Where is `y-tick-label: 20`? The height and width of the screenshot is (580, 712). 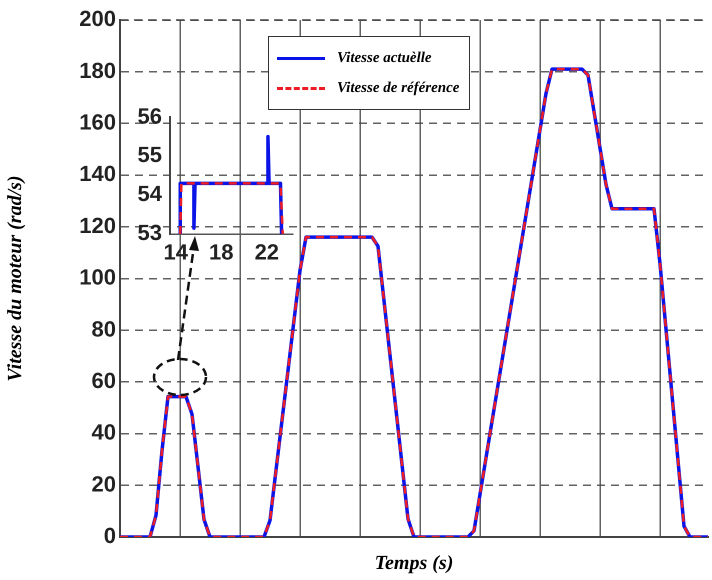 y-tick-label: 20 is located at coordinates (104, 483).